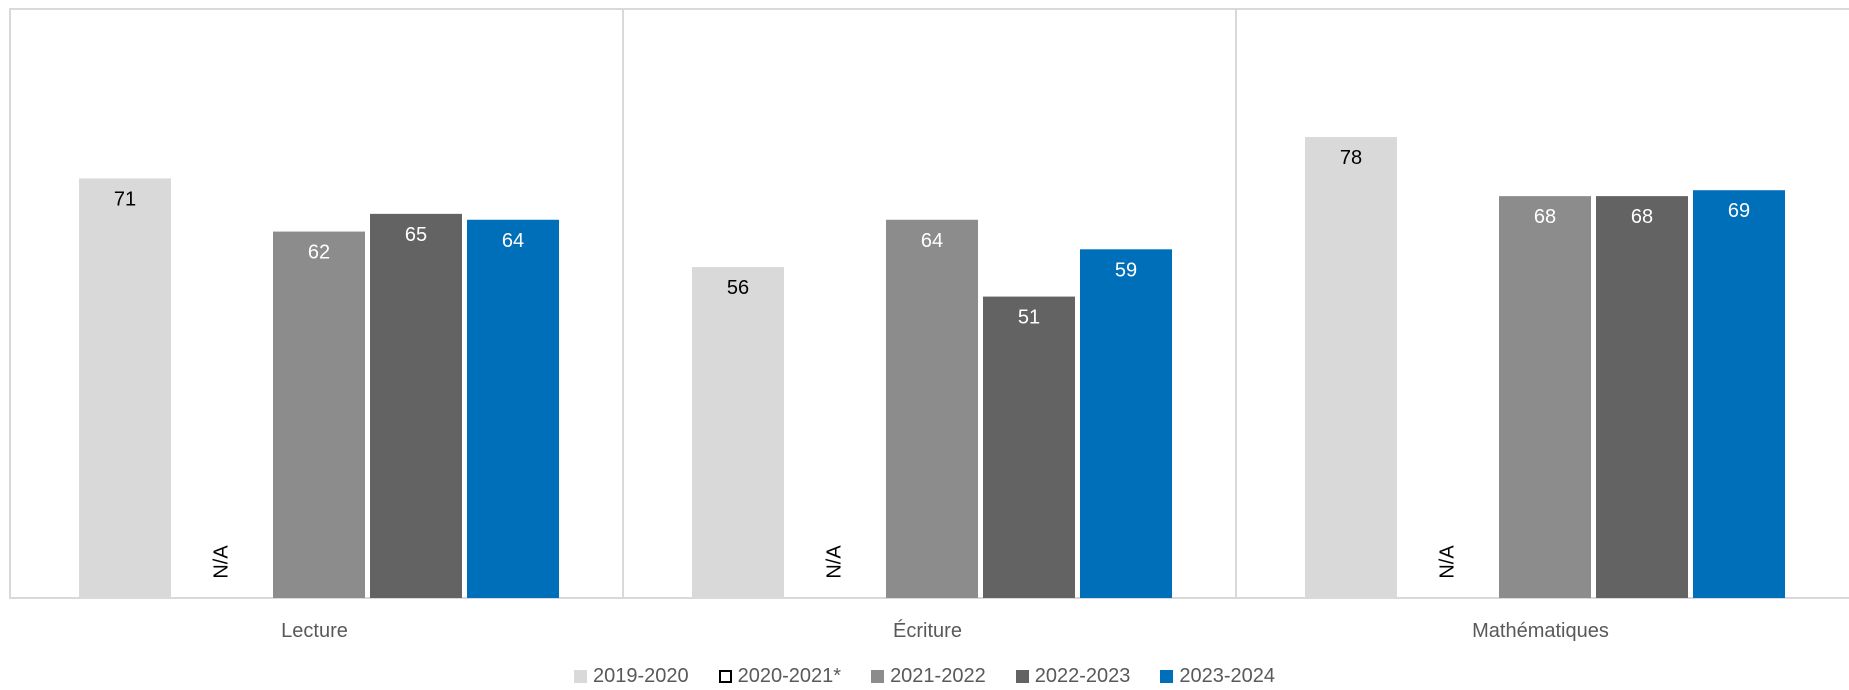 The image size is (1849, 690). What do you see at coordinates (789, 675) in the screenshot?
I see `legend-label: 2020-2021*` at bounding box center [789, 675].